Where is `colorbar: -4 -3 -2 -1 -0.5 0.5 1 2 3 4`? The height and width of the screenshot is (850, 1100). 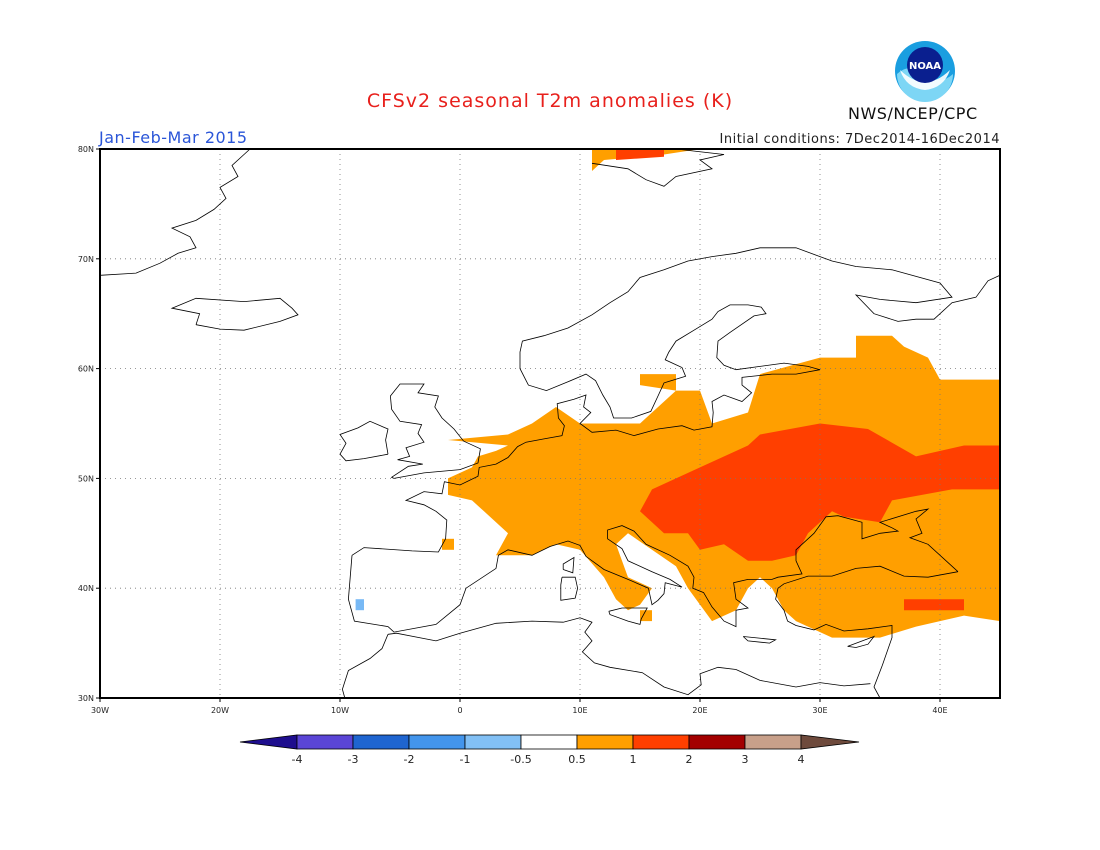 colorbar: -4 -3 -2 -1 -0.5 0.5 1 2 3 4 is located at coordinates (549, 750).